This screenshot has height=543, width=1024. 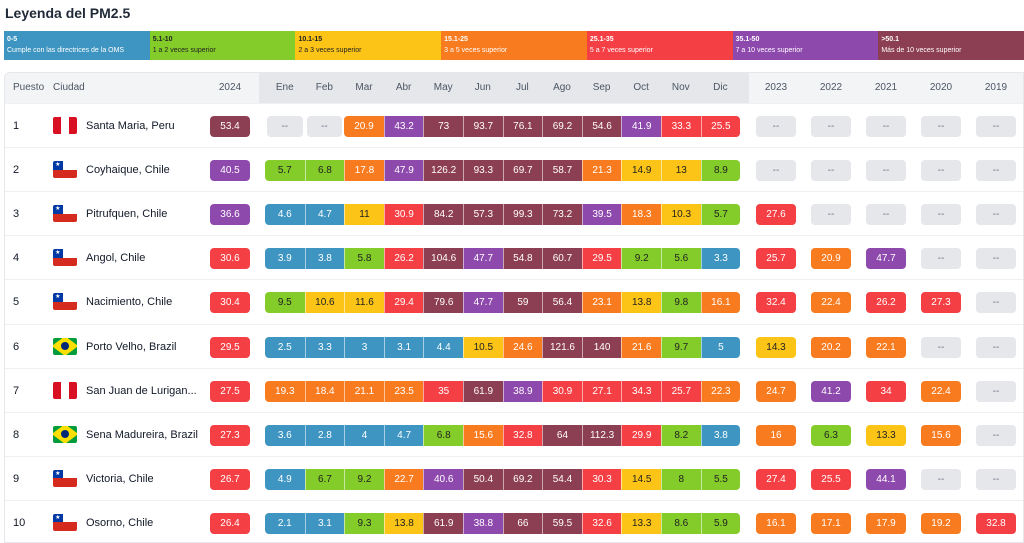 I want to click on header-year: 2019, so click(x=996, y=87).